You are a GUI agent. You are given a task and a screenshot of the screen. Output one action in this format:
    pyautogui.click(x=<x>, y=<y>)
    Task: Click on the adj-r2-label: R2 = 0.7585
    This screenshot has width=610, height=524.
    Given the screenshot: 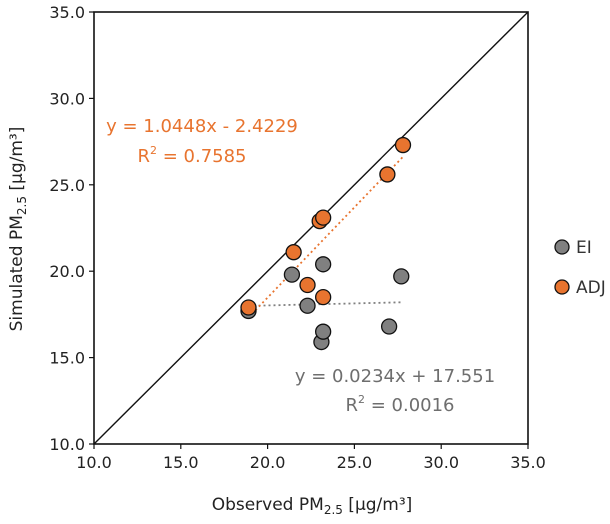 What is the action you would take?
    pyautogui.click(x=191, y=155)
    